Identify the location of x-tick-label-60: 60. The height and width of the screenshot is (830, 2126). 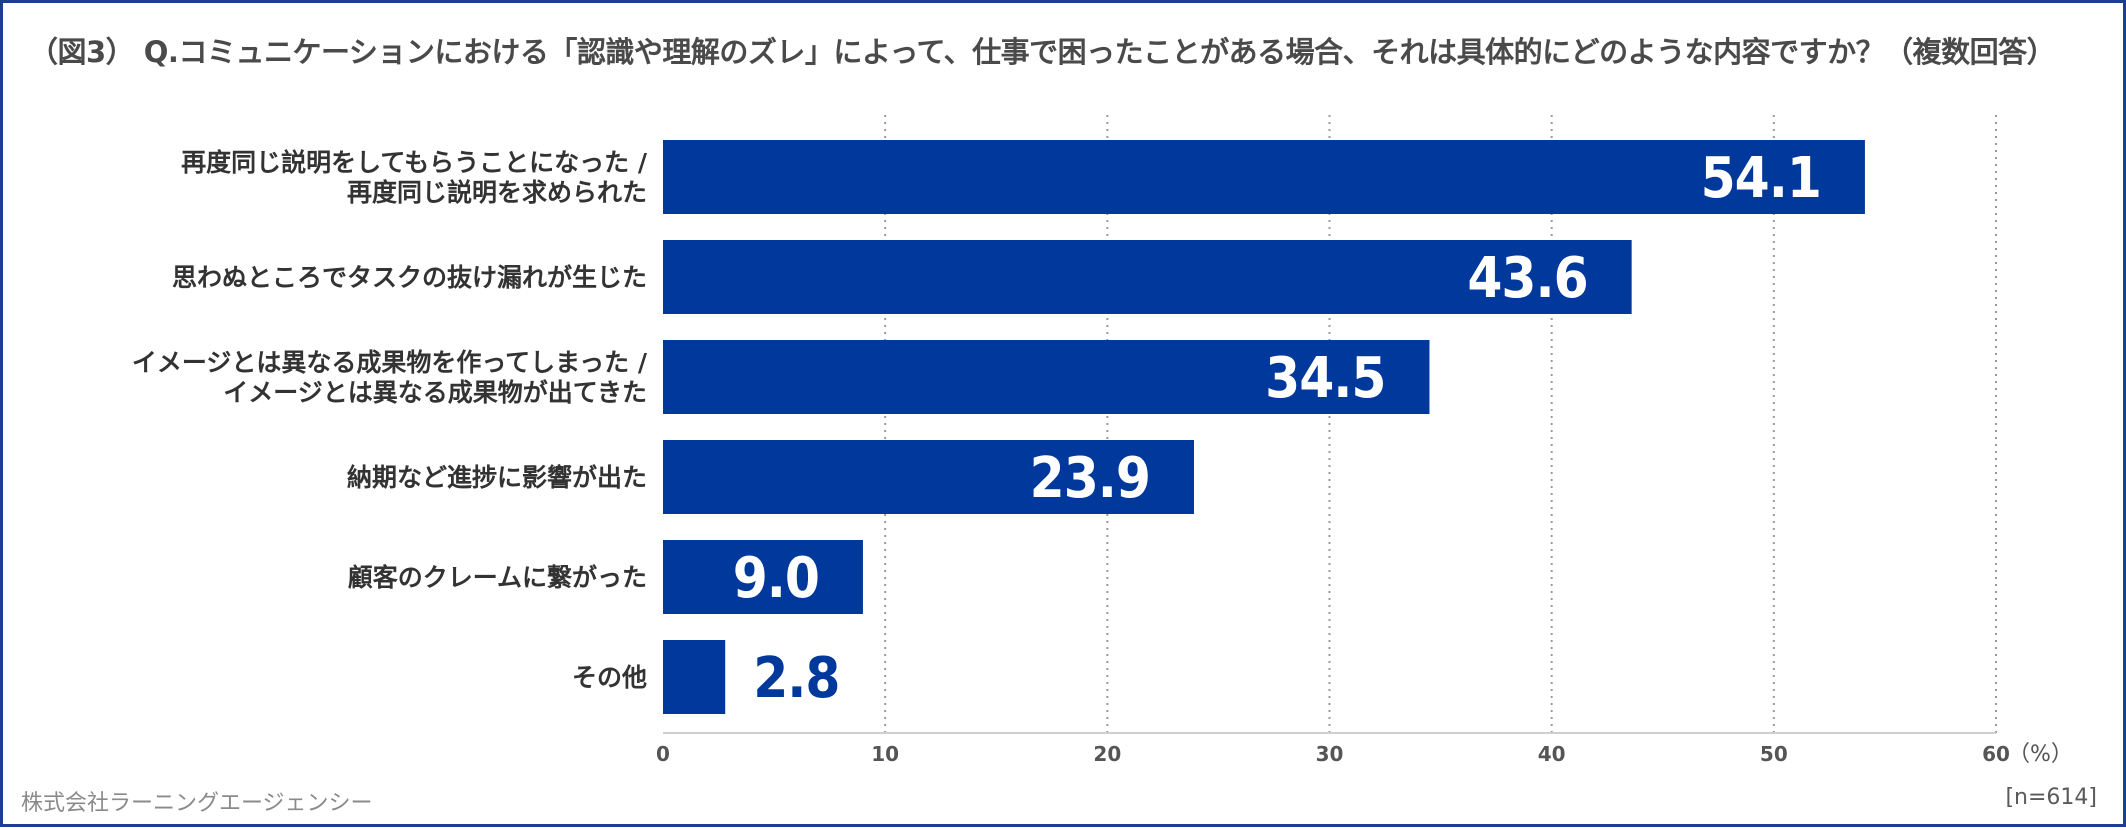
(1996, 754).